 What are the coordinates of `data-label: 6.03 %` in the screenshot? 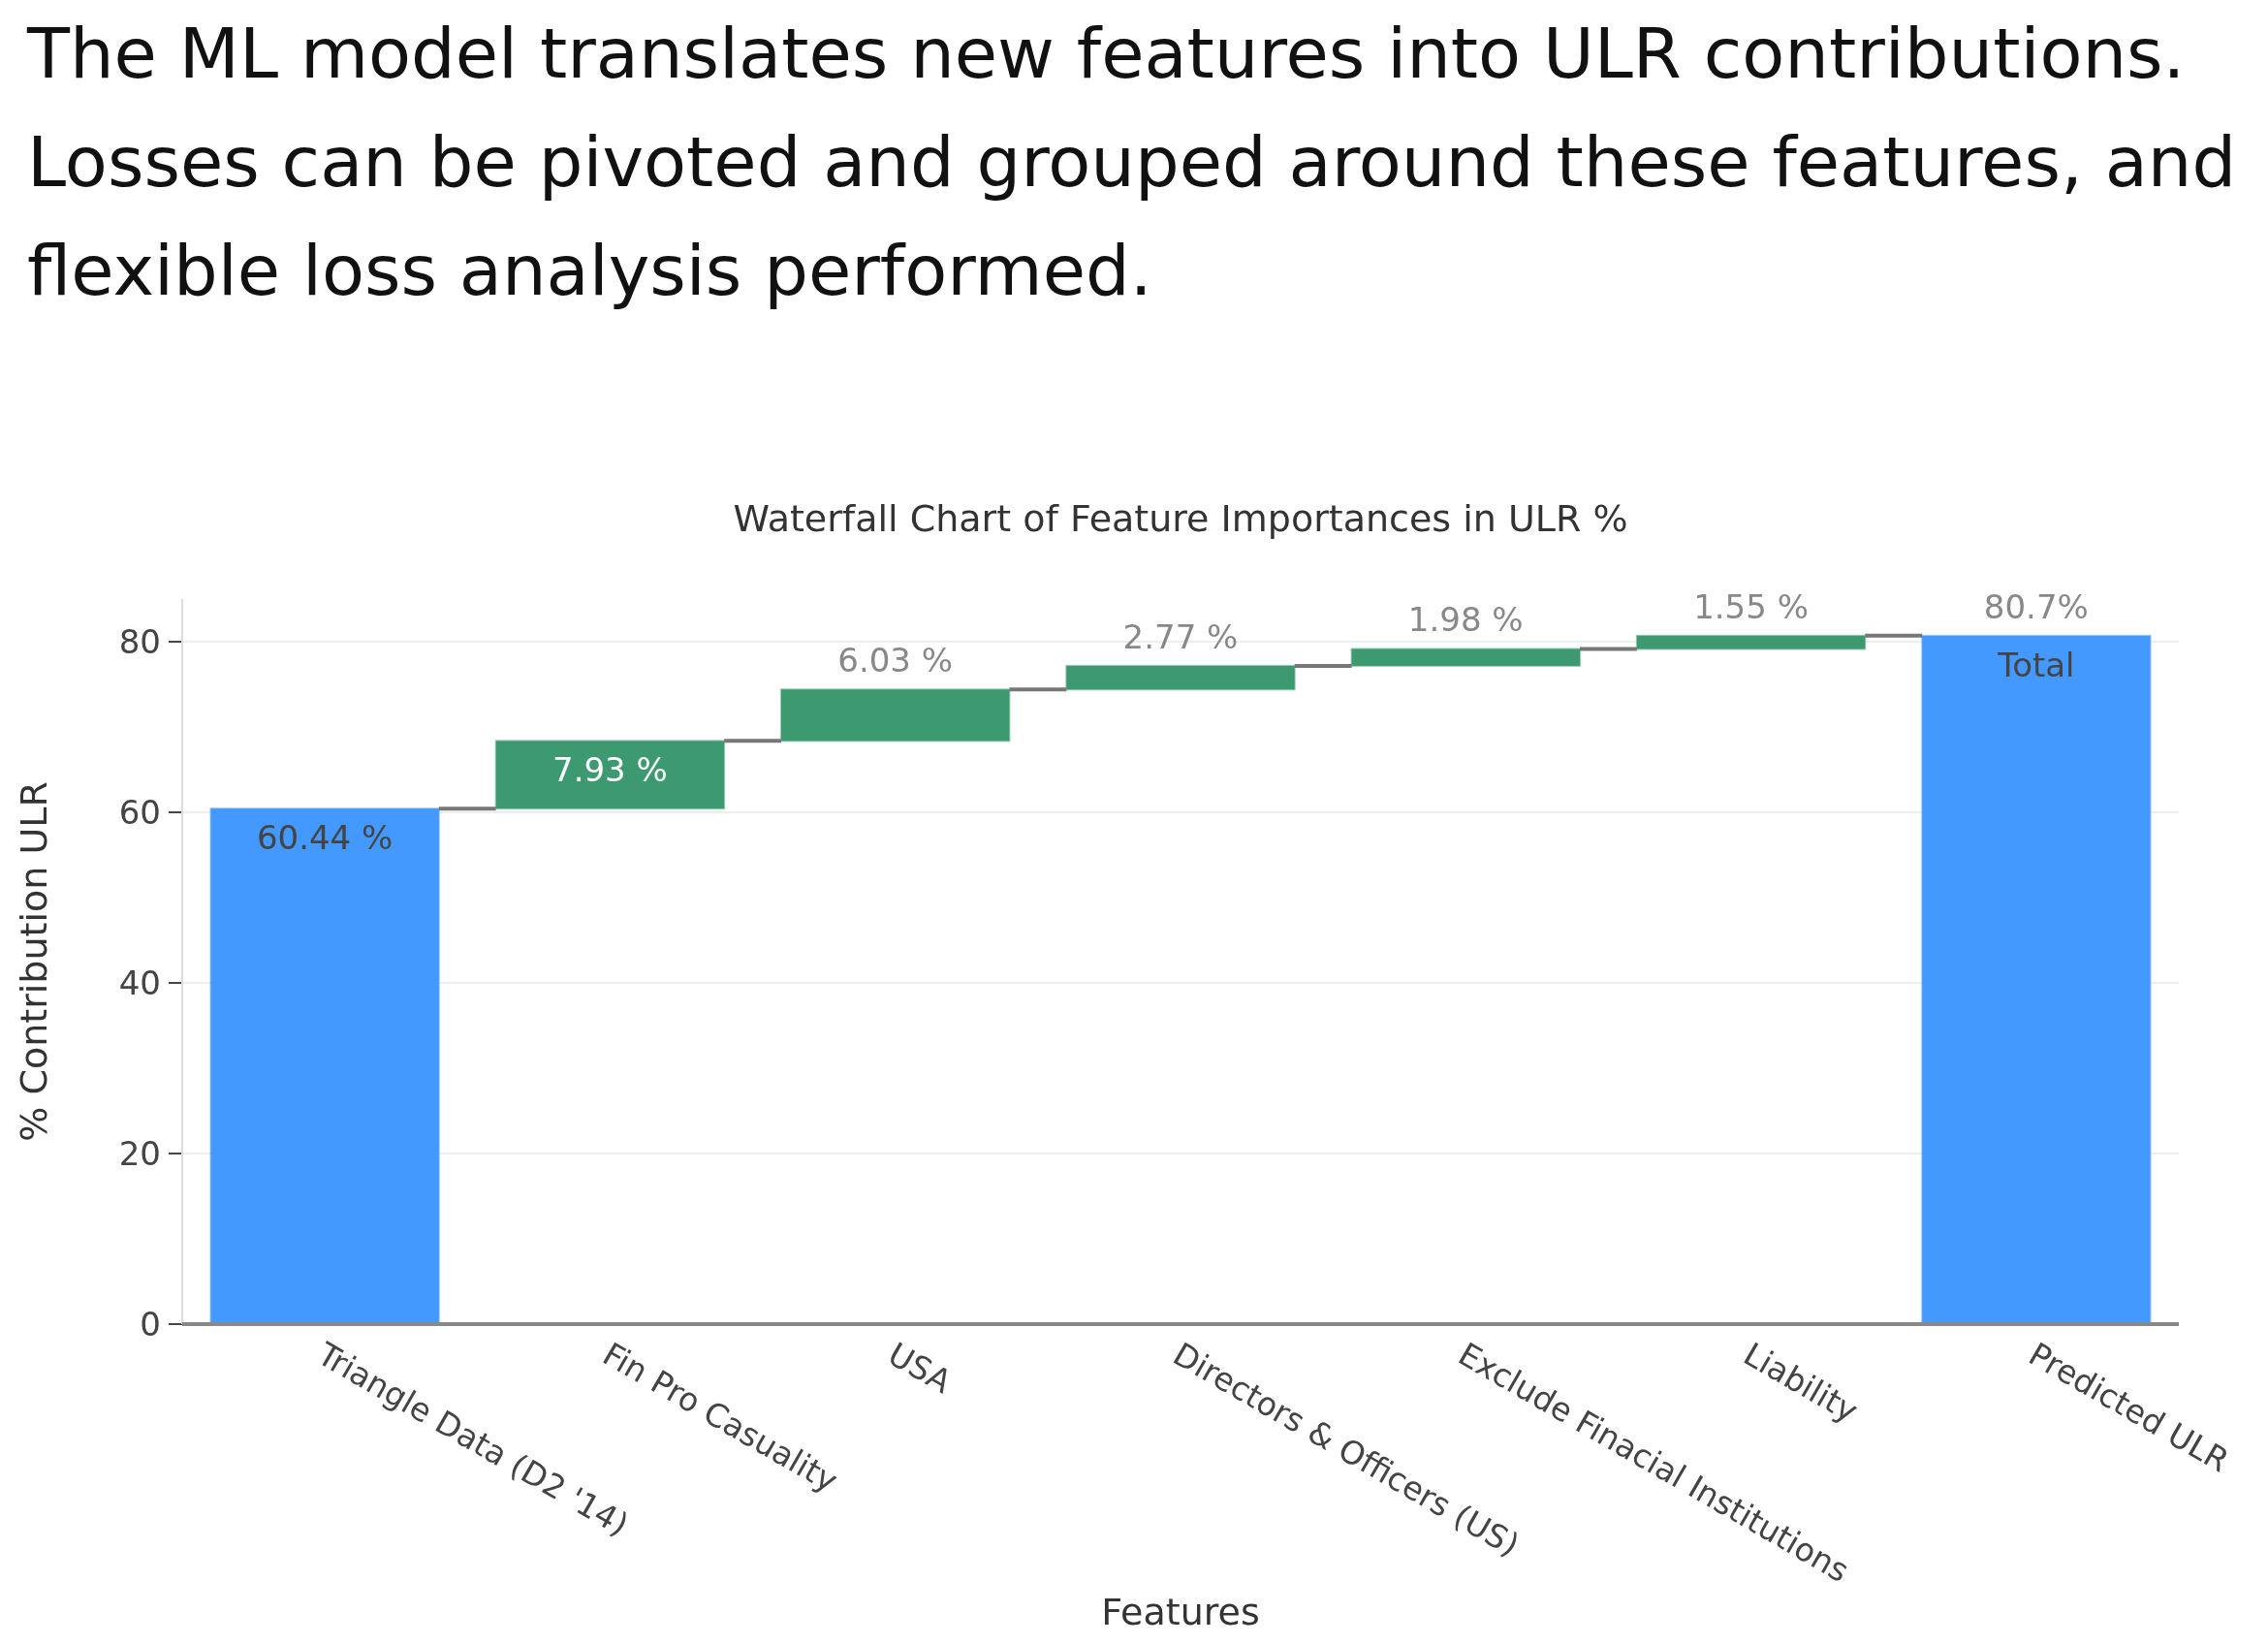 It's located at (896, 660).